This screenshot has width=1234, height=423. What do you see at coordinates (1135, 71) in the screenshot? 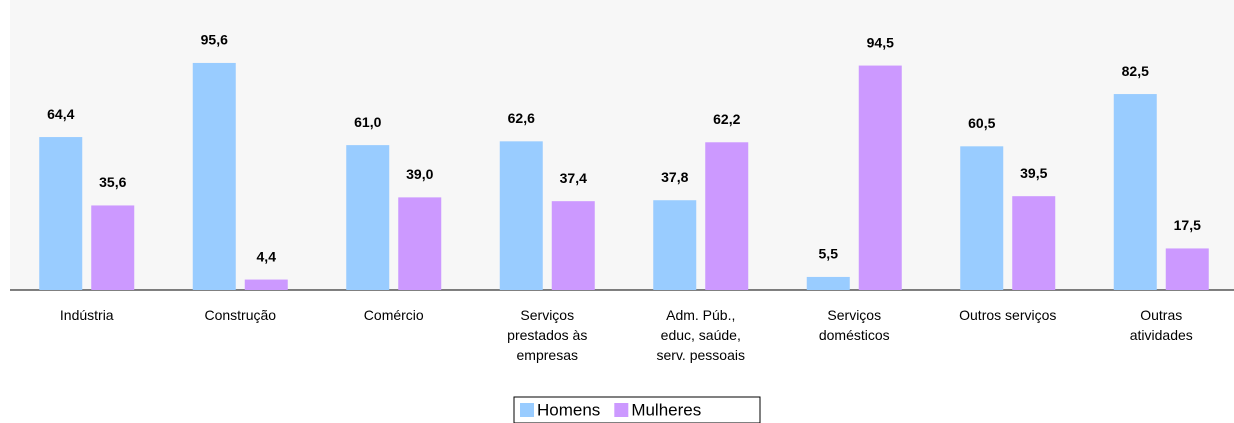
I see `value-label: 82,5` at bounding box center [1135, 71].